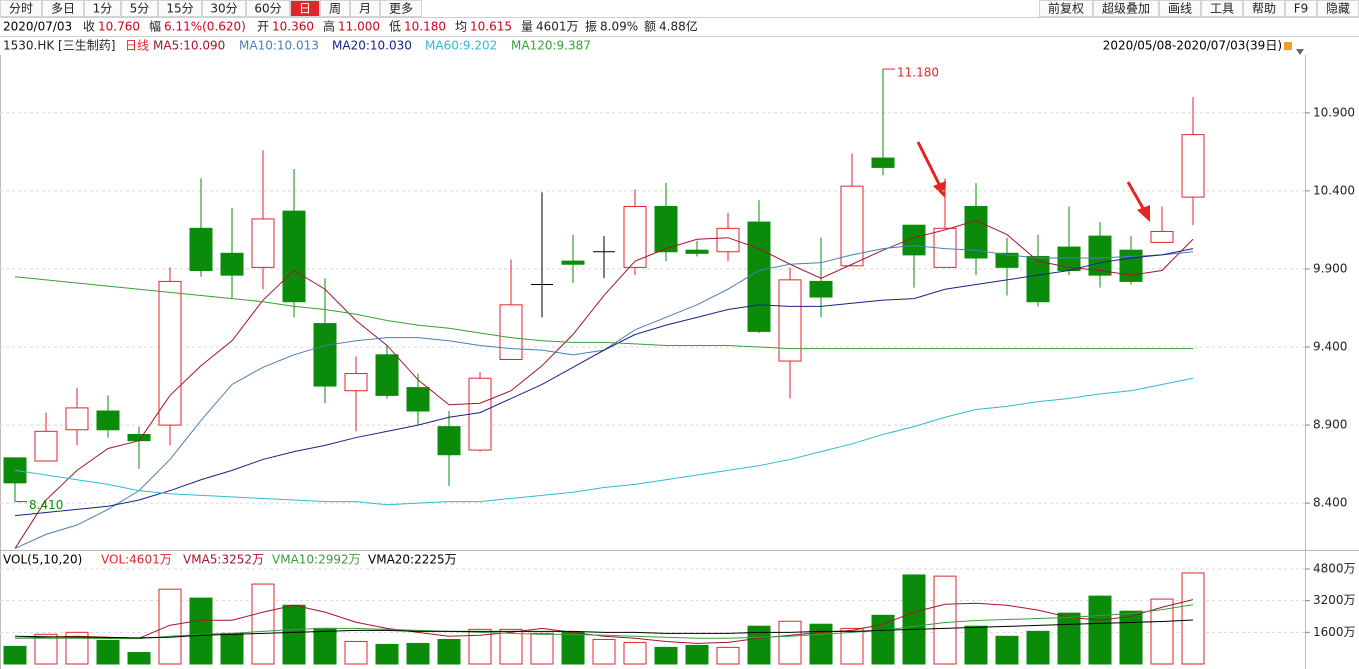 Image resolution: width=1359 pixels, height=669 pixels. I want to click on tool-label: 画线, so click(1180, 9).